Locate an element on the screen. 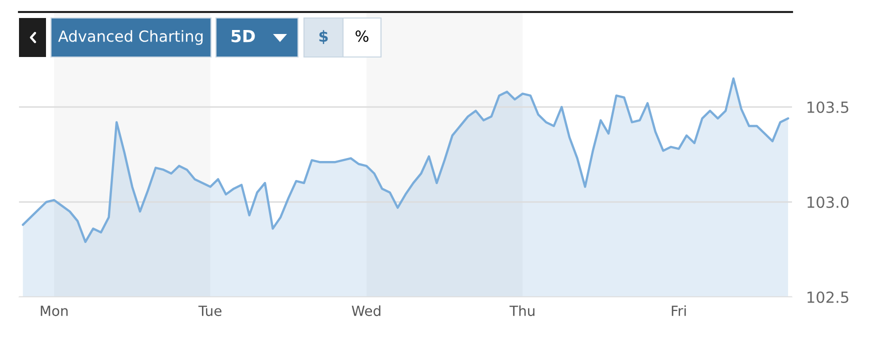 Image resolution: width=870 pixels, height=338 pixels. annotation: Advanced Charting is located at coordinates (130, 37).